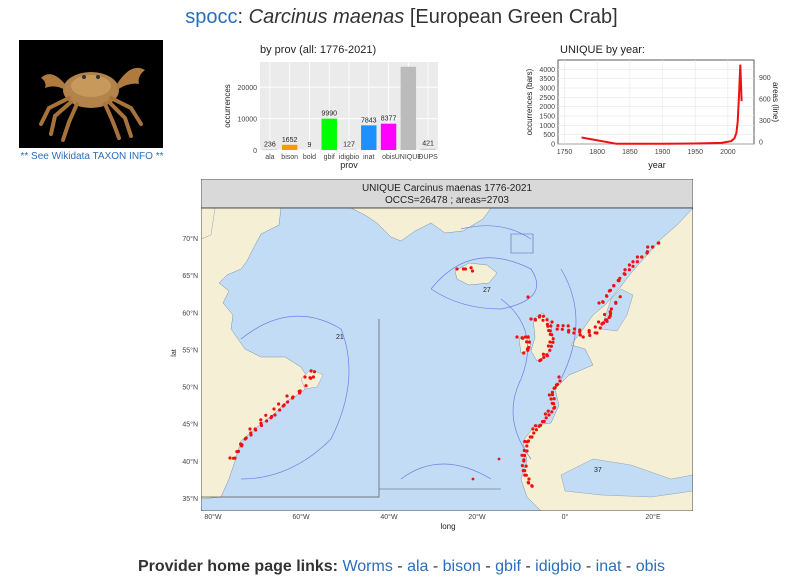 The width and height of the screenshot is (803, 587). I want to click on line-chart-ylabel: occurrences (bars), so click(529, 101).